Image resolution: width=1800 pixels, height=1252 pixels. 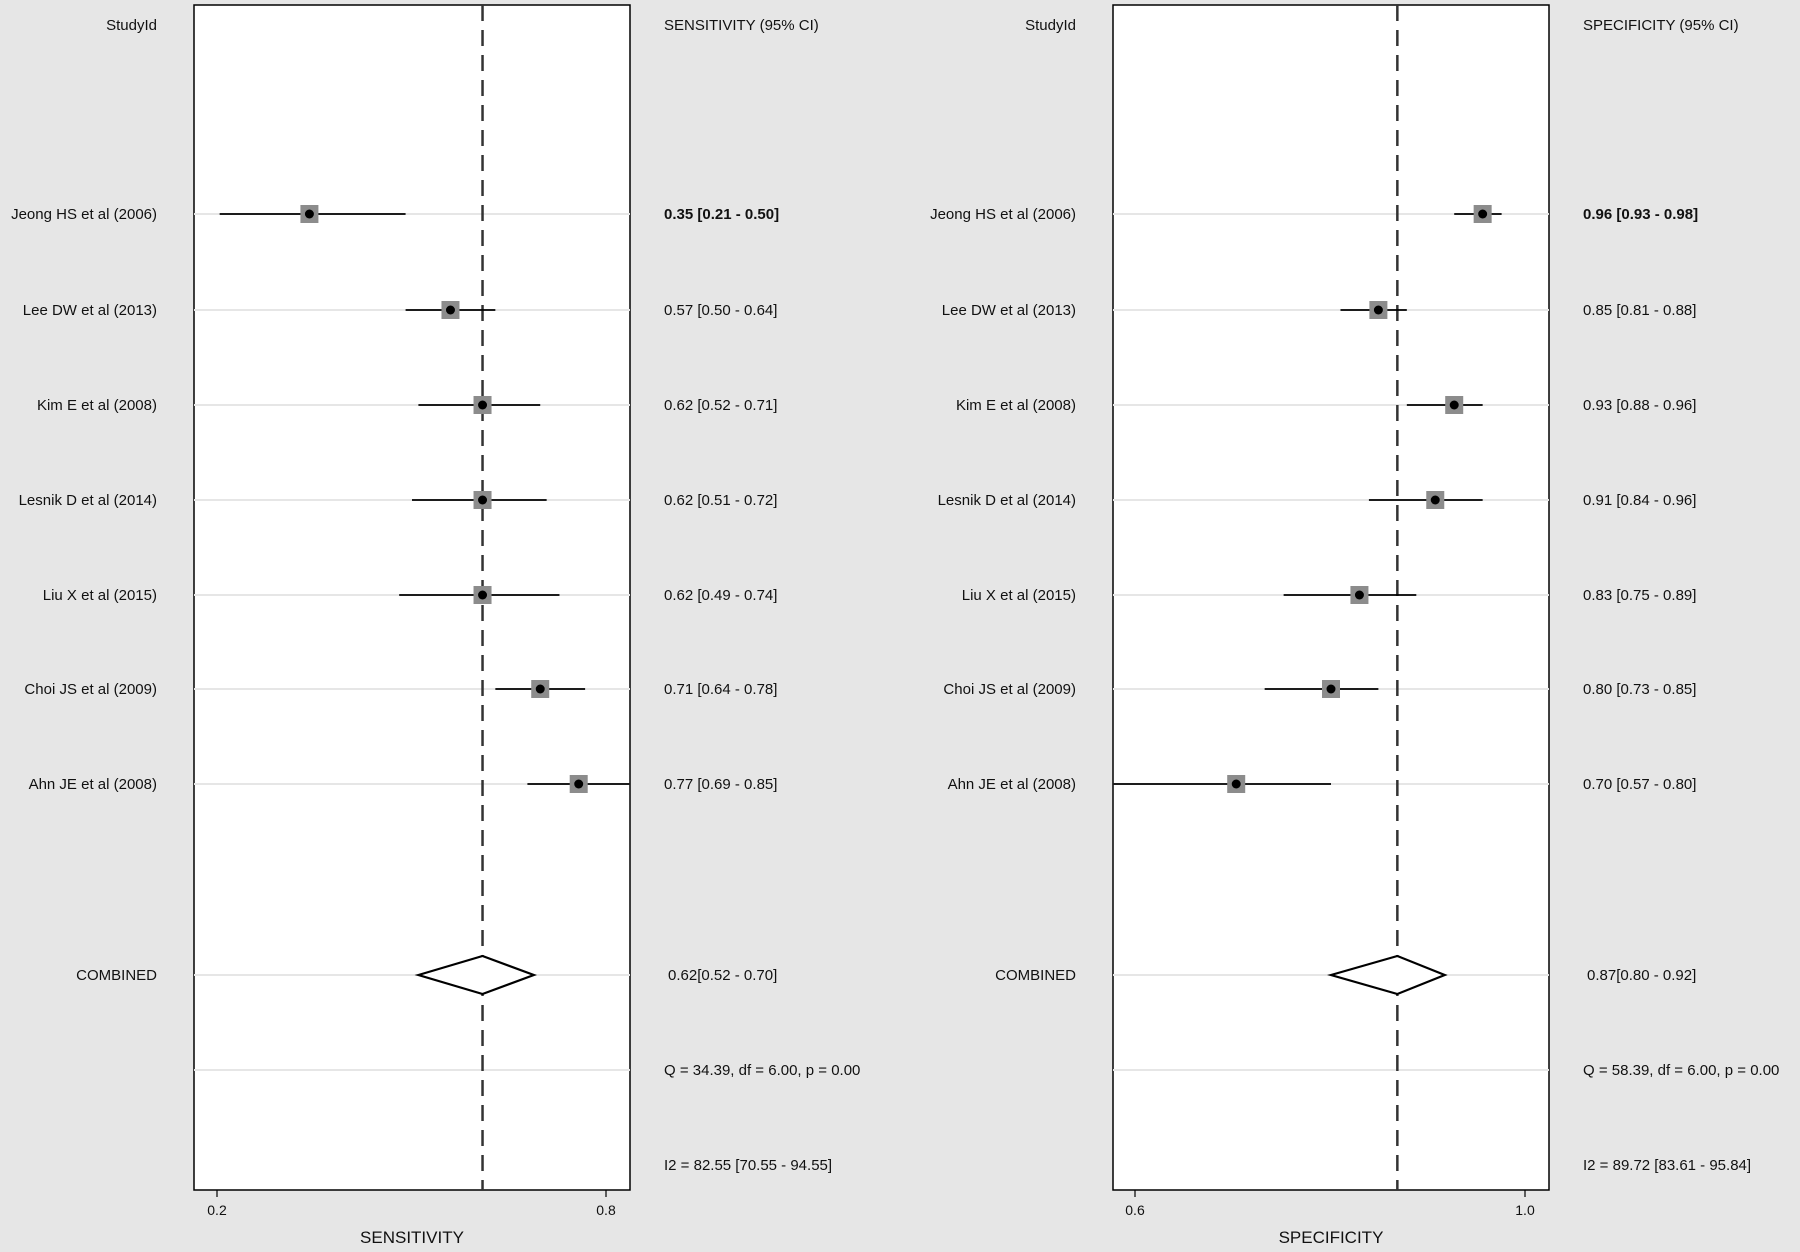 What do you see at coordinates (748, 1165) in the screenshot?
I see `i2-text: I2 = 82.55 [70.55 - 94.55]` at bounding box center [748, 1165].